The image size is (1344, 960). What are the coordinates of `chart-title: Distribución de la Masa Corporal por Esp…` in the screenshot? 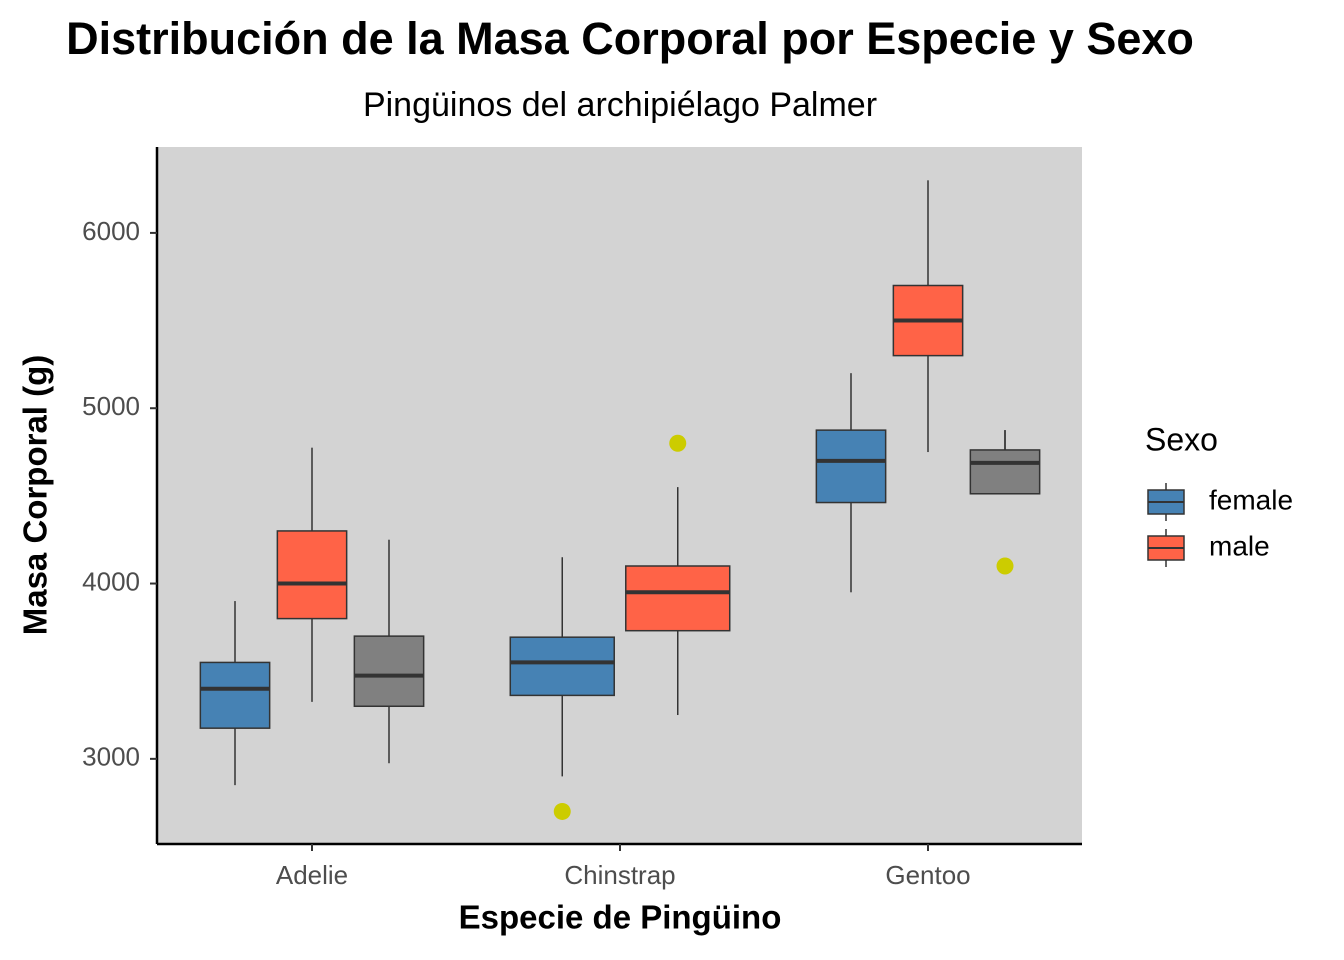 It's located at (630, 38).